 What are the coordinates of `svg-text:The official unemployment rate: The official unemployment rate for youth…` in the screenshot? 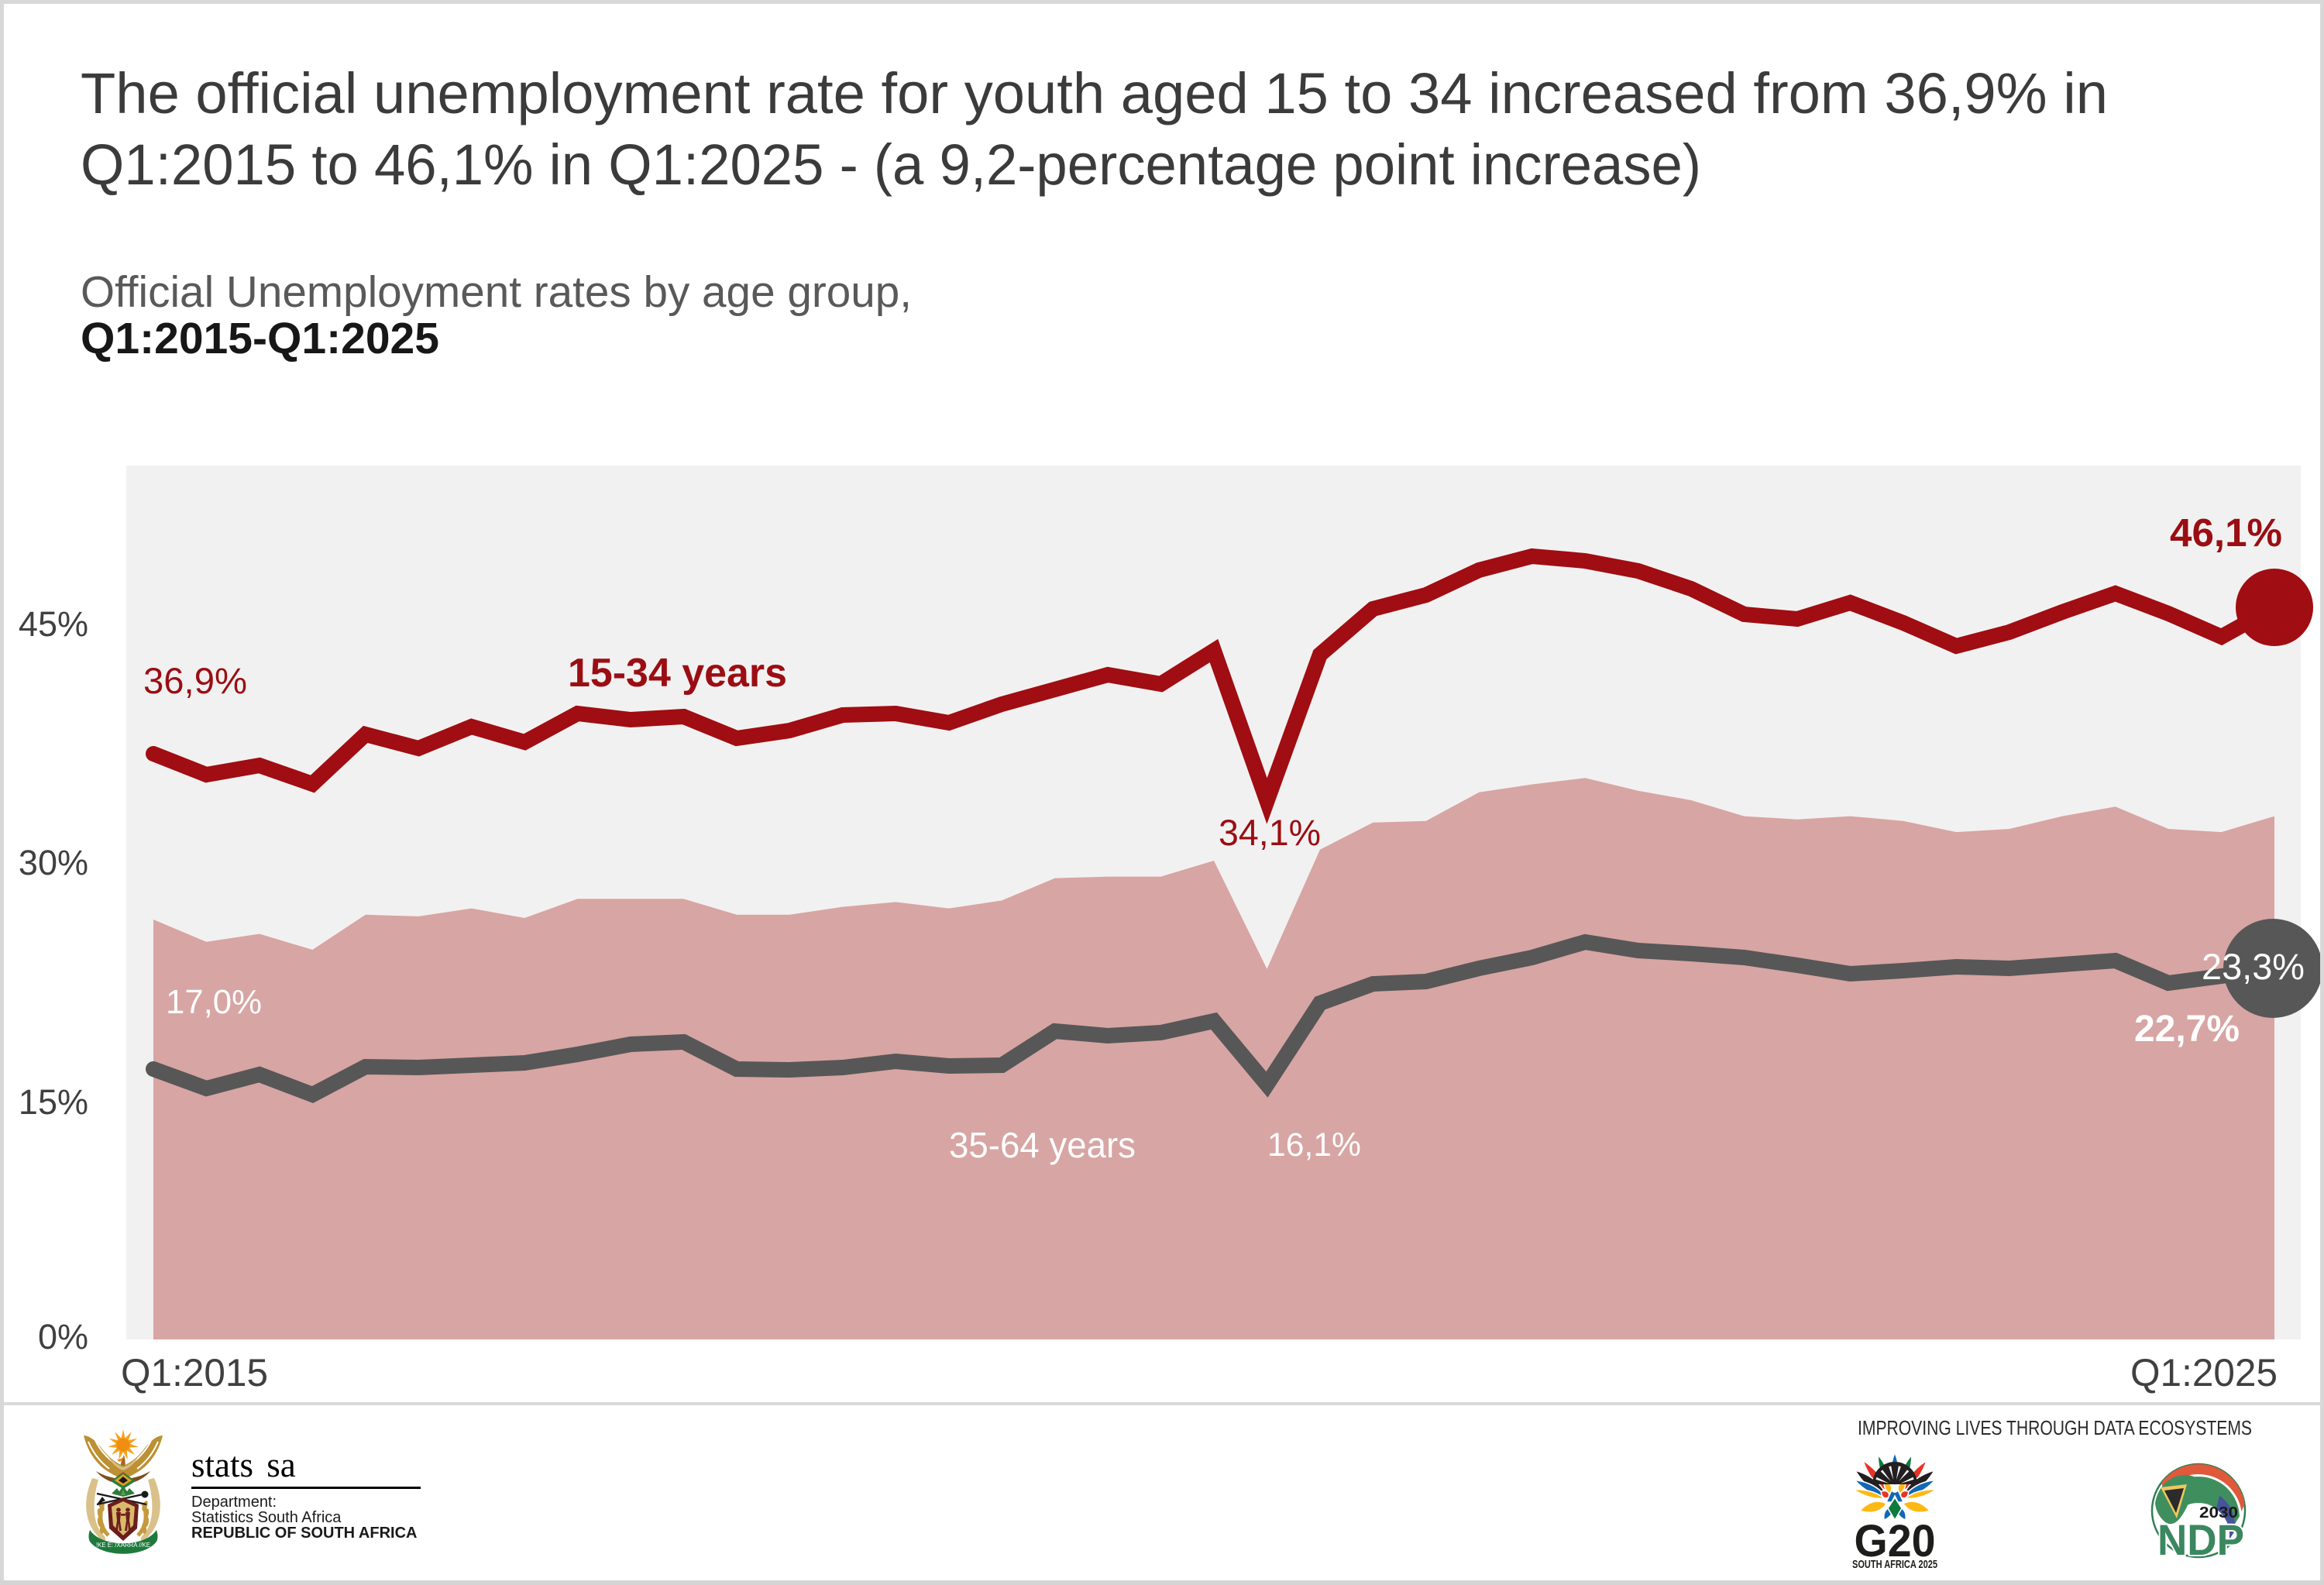 It's located at (1094, 93).